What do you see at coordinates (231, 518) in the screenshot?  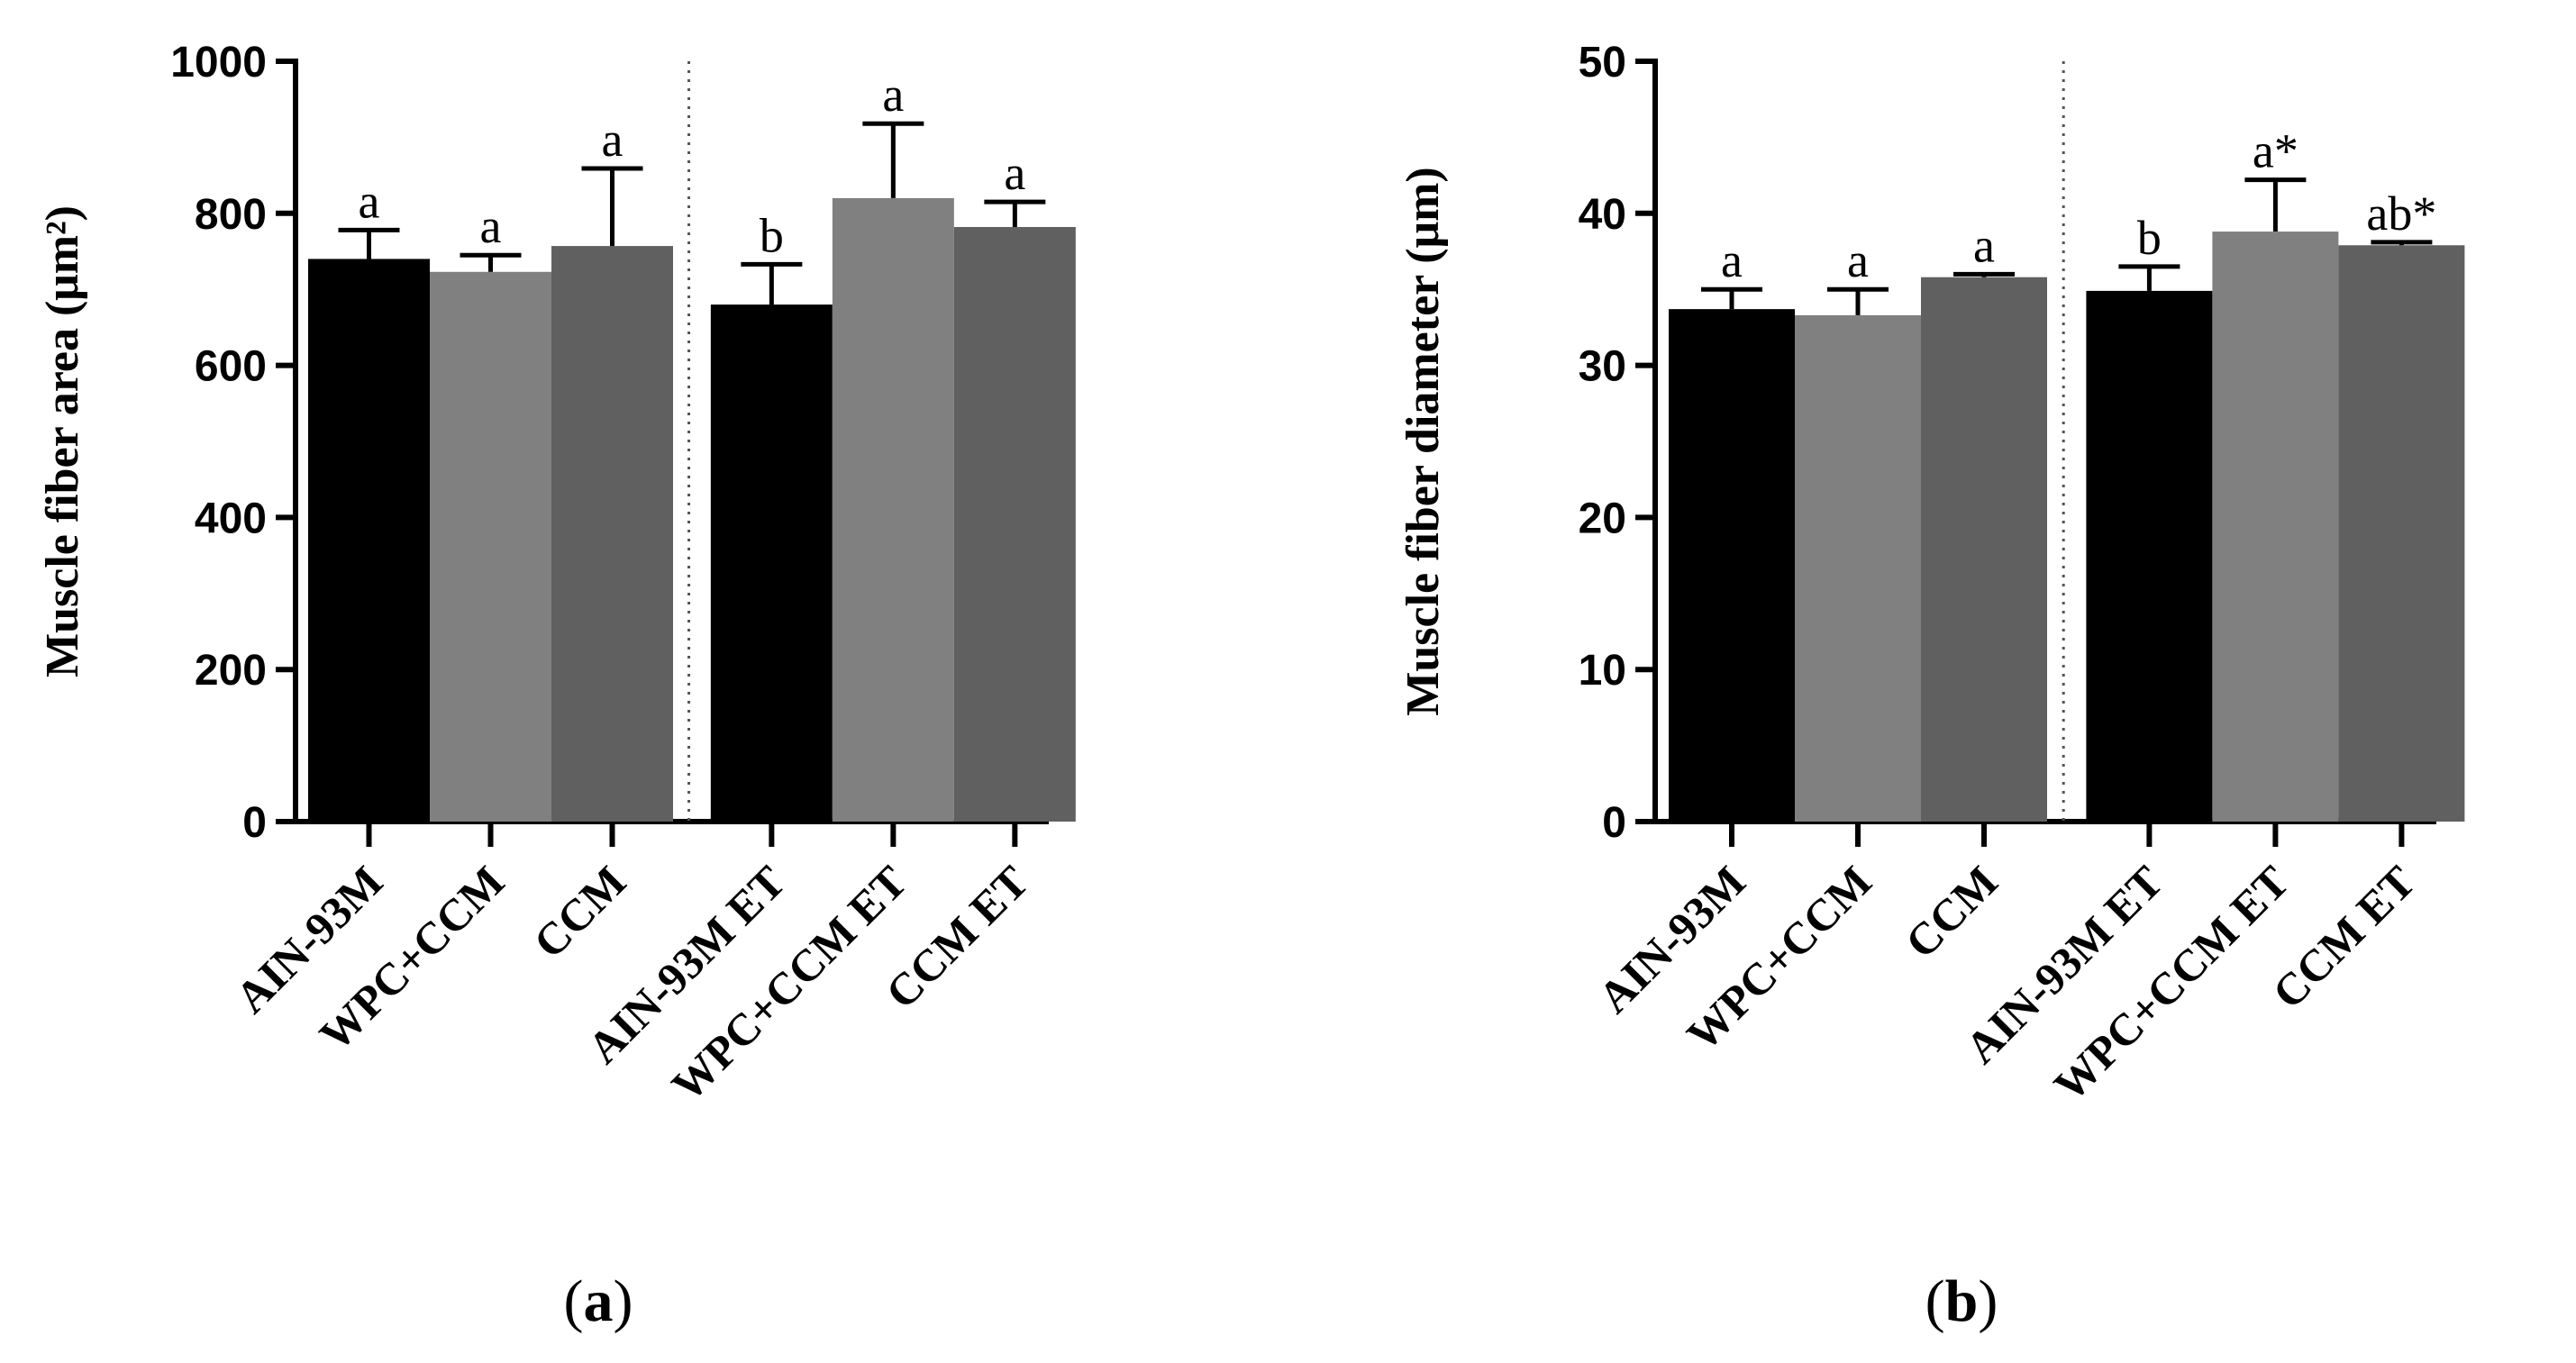 I see `y-tick-label: 400` at bounding box center [231, 518].